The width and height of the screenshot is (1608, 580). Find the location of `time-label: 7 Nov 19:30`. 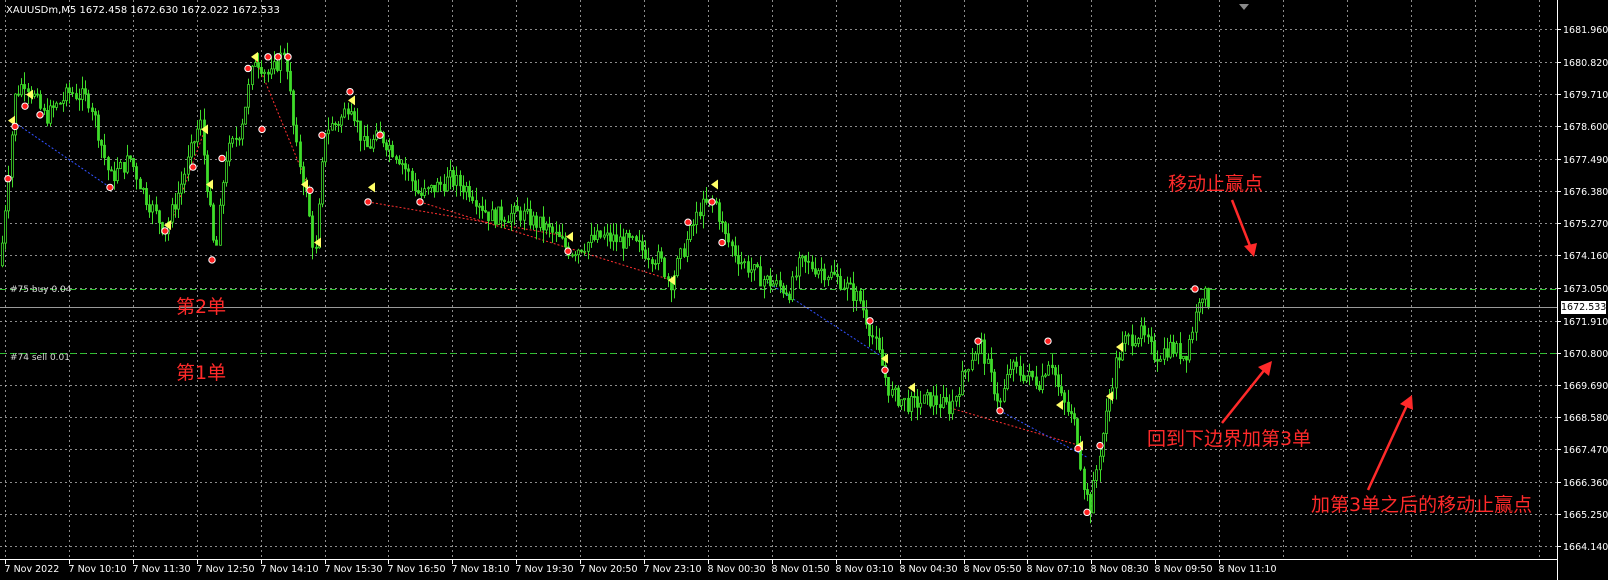

time-label: 7 Nov 19:30 is located at coordinates (545, 569).